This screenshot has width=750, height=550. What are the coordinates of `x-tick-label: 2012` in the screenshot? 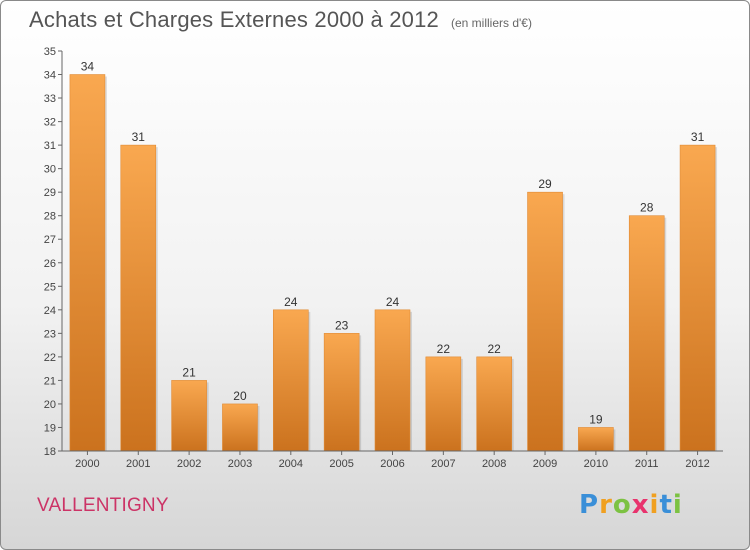 It's located at (697, 464).